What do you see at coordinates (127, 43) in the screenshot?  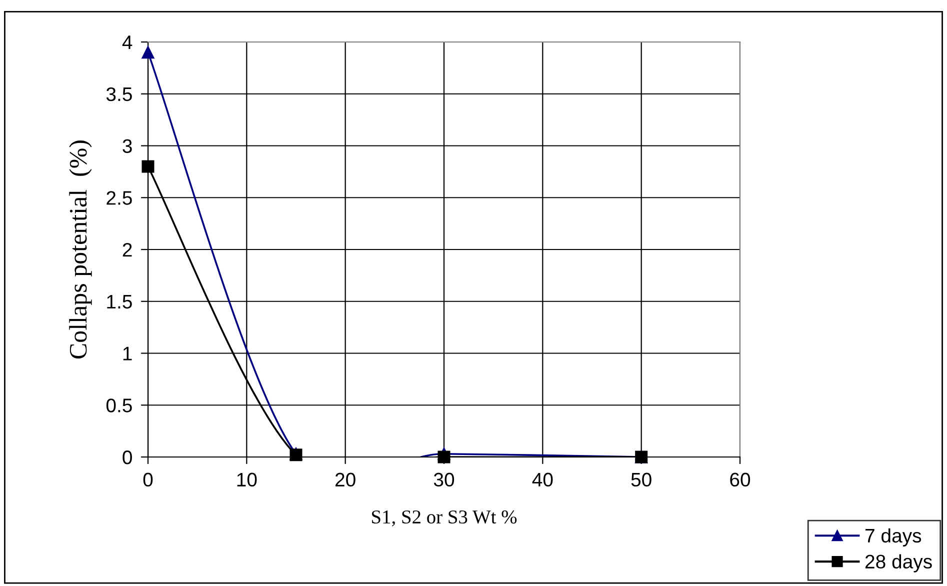 I see `y-tick-label: 4` at bounding box center [127, 43].